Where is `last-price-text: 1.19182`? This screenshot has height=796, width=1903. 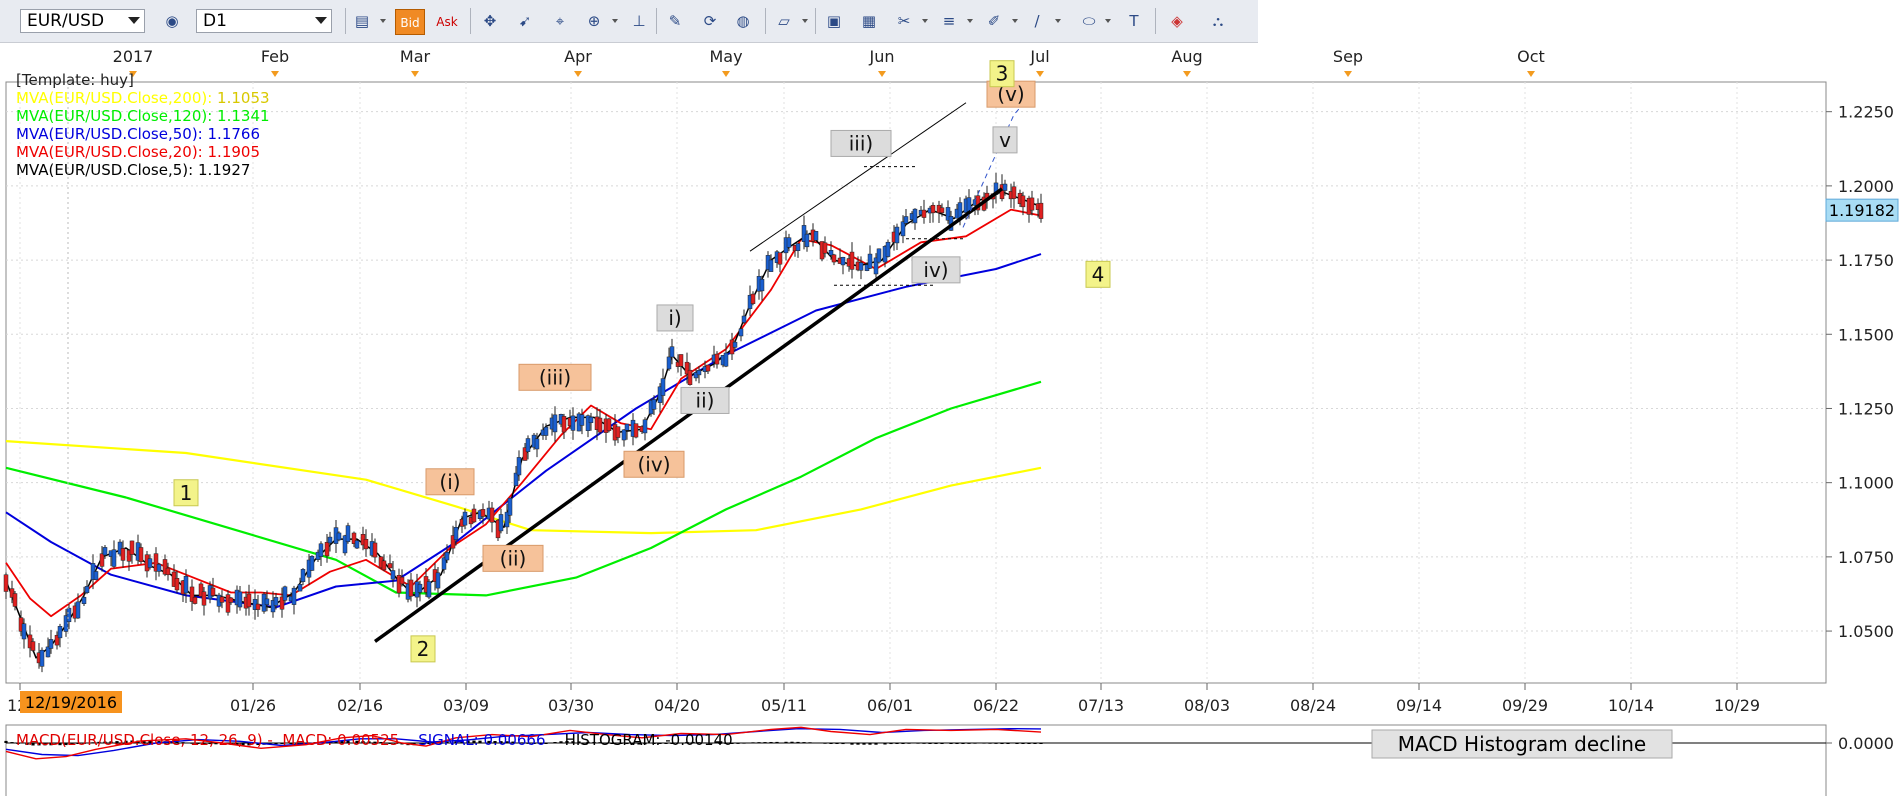
last-price-text: 1.19182 is located at coordinates (1862, 210).